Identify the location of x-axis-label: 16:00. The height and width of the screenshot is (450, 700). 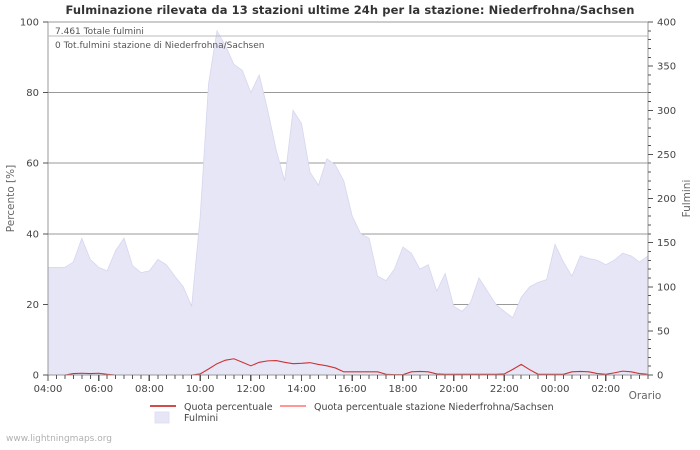
(352, 389).